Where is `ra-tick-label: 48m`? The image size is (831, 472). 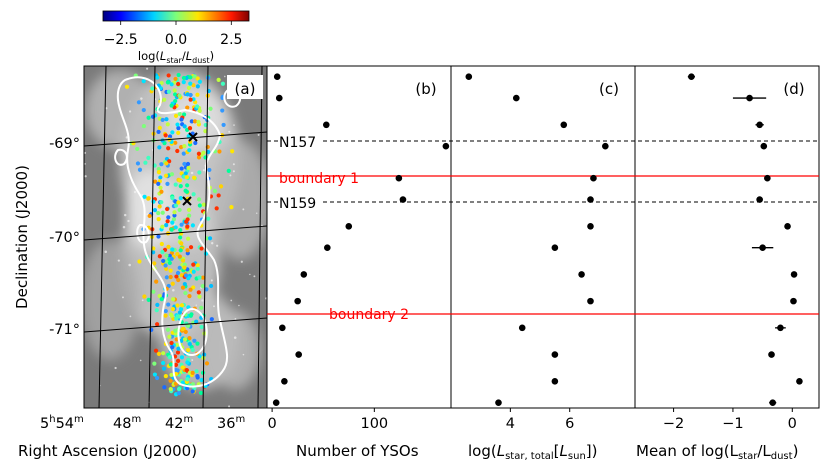
ra-tick-label: 48m is located at coordinates (127, 423).